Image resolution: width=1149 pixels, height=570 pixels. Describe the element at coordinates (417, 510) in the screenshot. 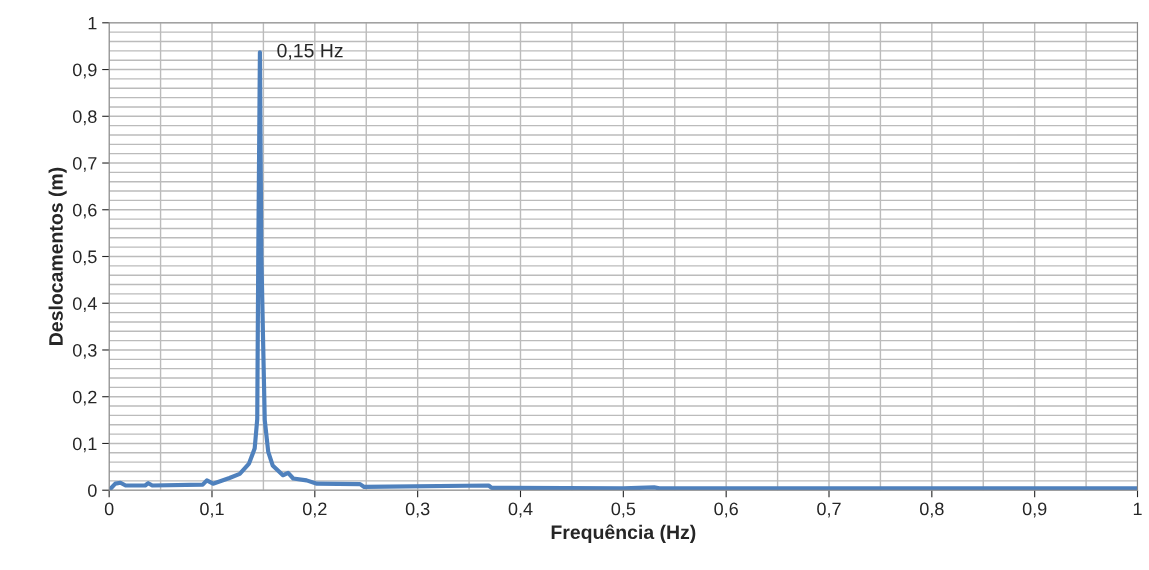

I see `x-tick-label: 0,3` at that location.